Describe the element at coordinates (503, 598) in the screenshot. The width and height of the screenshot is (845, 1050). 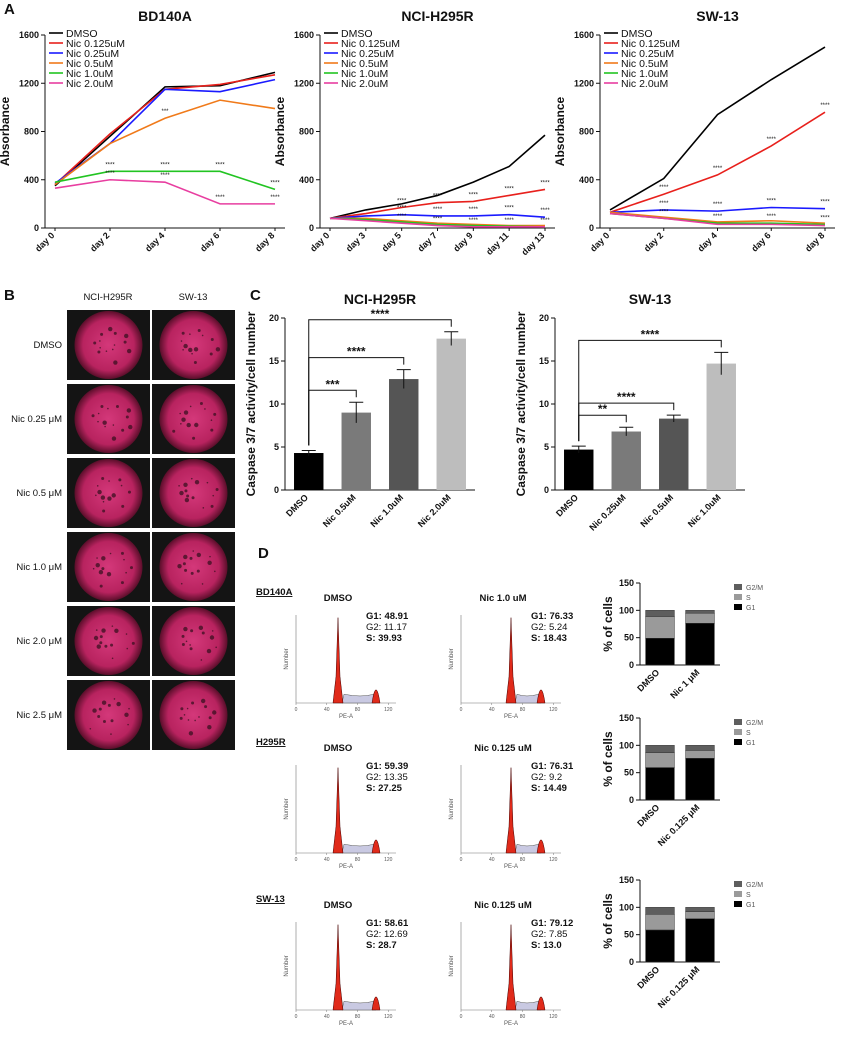
I see `flow-title: Nic 1.0 uM` at that location.